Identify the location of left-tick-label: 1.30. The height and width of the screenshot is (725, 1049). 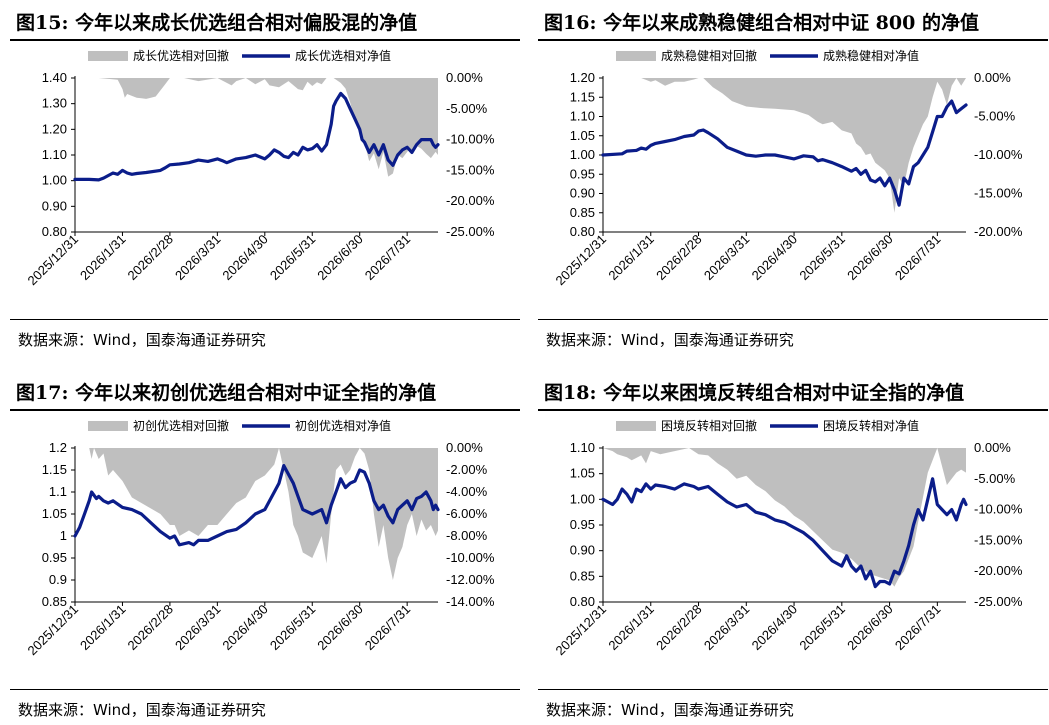
(54, 103).